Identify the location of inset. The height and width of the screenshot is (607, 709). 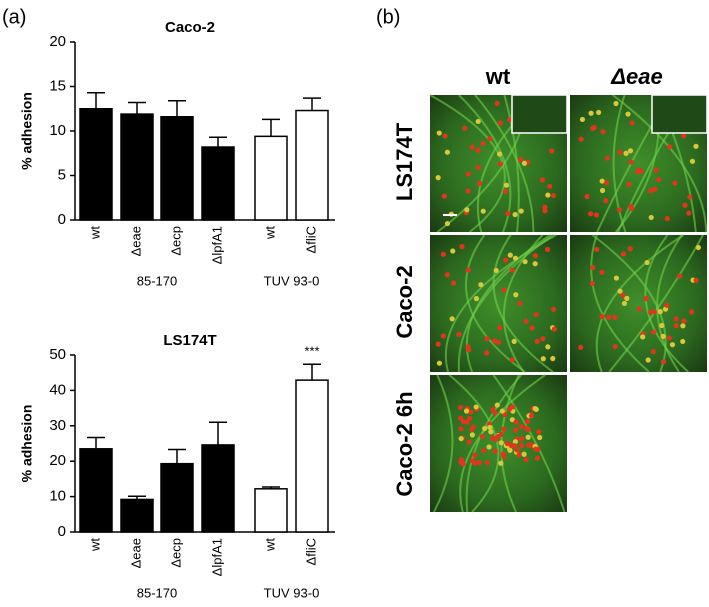
(679, 114).